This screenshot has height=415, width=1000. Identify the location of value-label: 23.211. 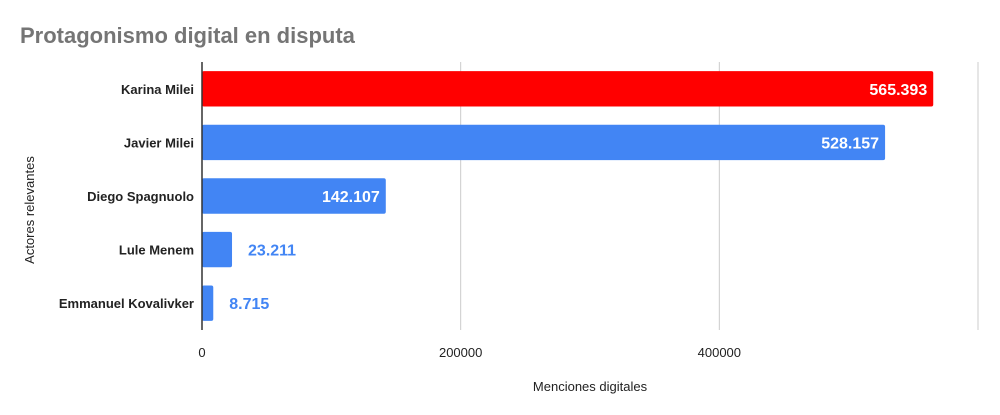
(272, 251).